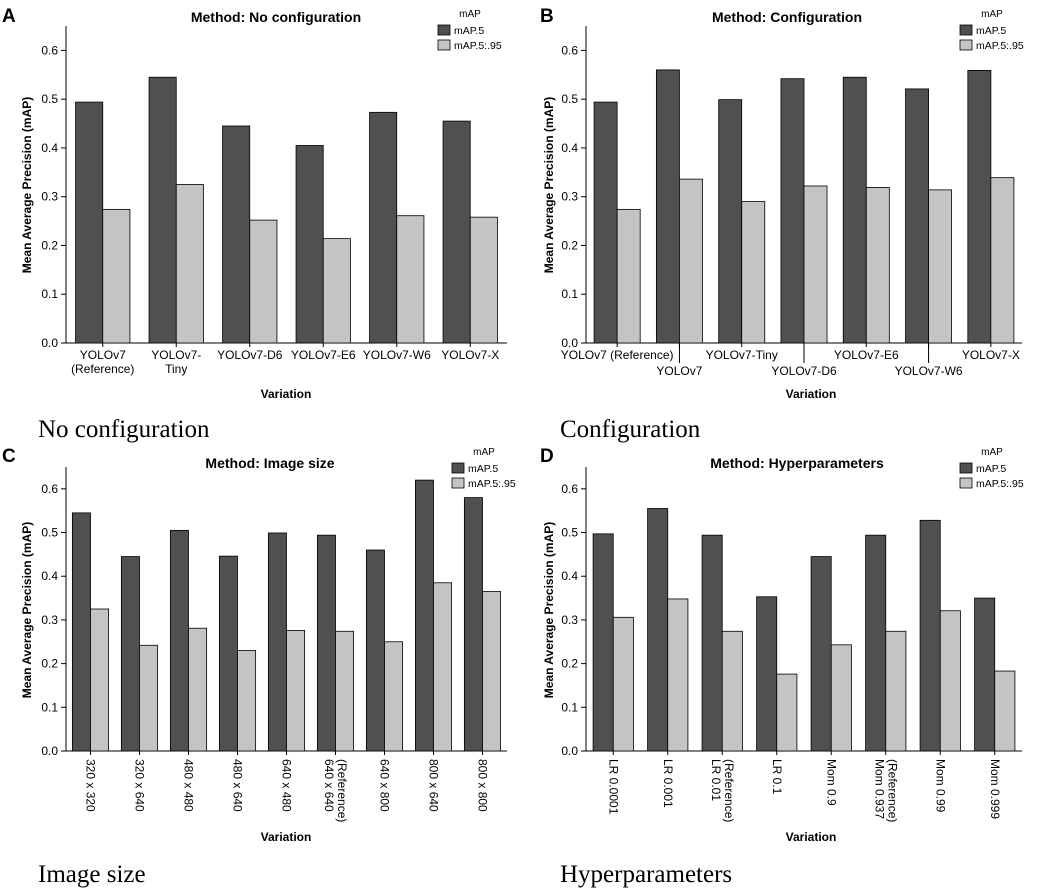 Image resolution: width=1038 pixels, height=890 pixels. What do you see at coordinates (397, 355) in the screenshot?
I see `category-label: YOLOv7-W6` at bounding box center [397, 355].